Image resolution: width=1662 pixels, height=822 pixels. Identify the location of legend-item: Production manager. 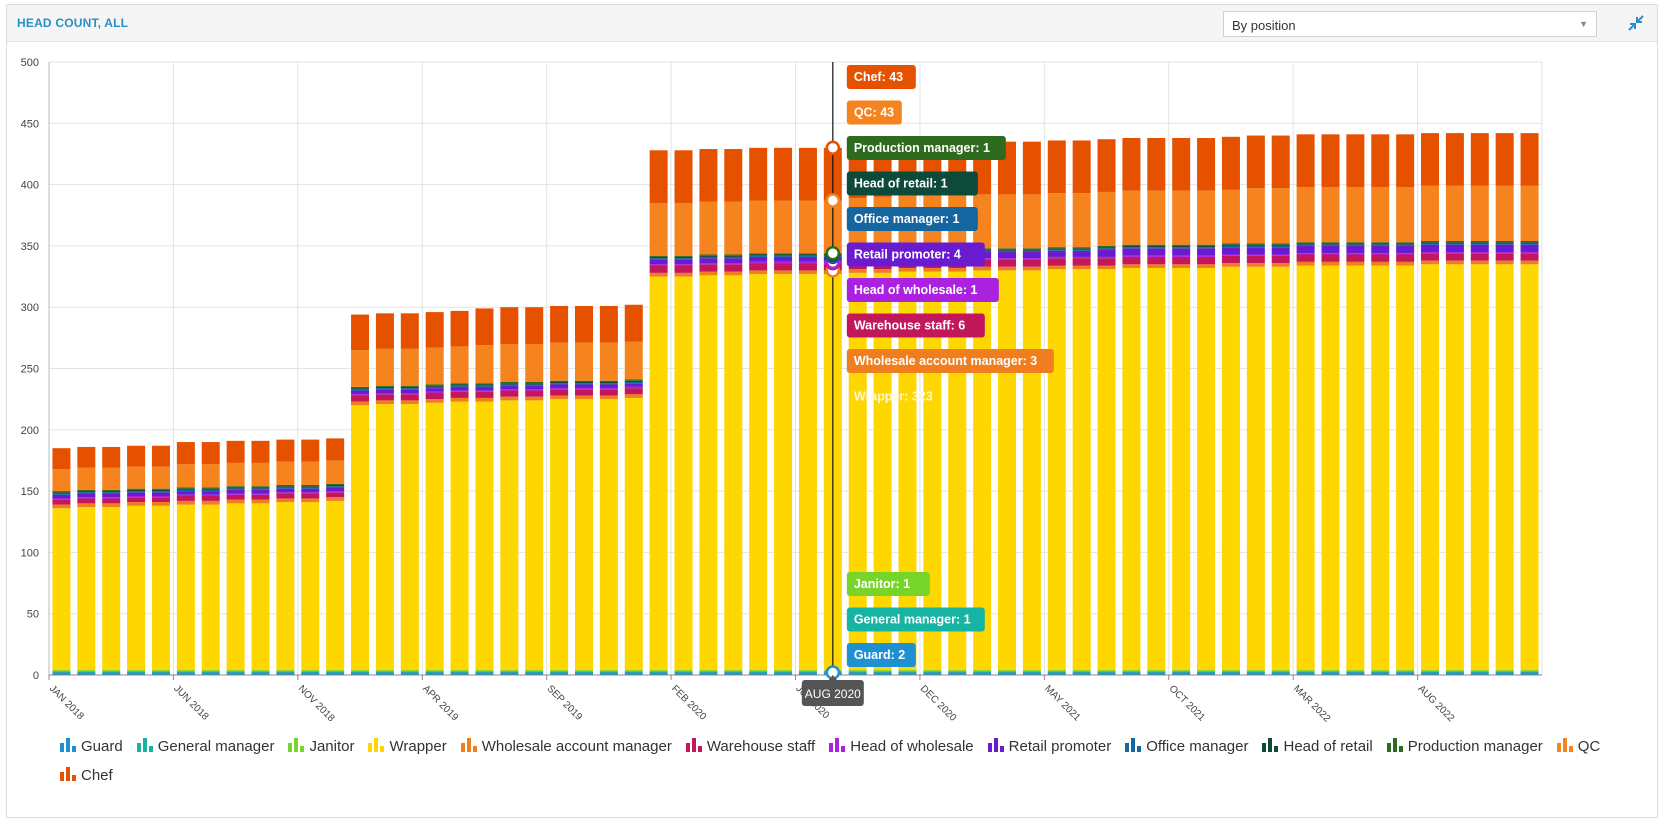
(1464, 746).